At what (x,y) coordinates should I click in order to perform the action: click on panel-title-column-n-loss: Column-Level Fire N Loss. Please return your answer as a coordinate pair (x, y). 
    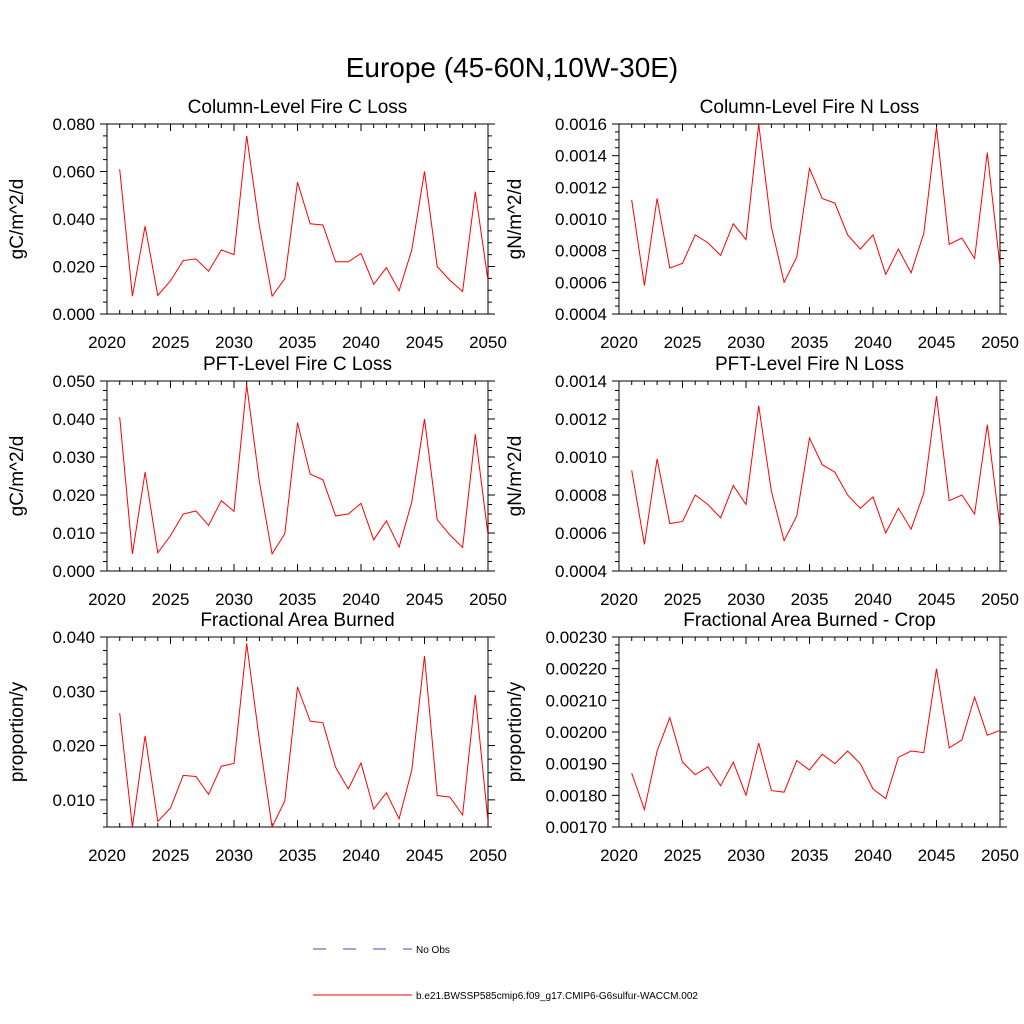
    Looking at the image, I should click on (810, 107).